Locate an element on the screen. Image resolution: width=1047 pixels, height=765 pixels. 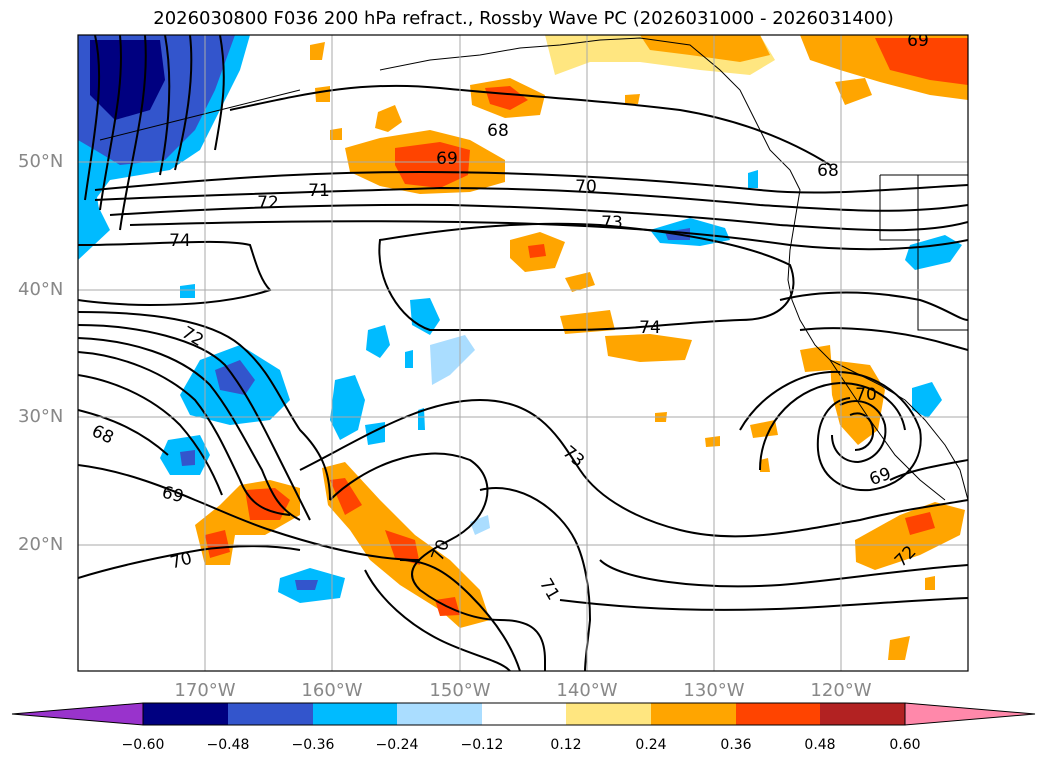
colorbar-frame is located at coordinates (524, 714).